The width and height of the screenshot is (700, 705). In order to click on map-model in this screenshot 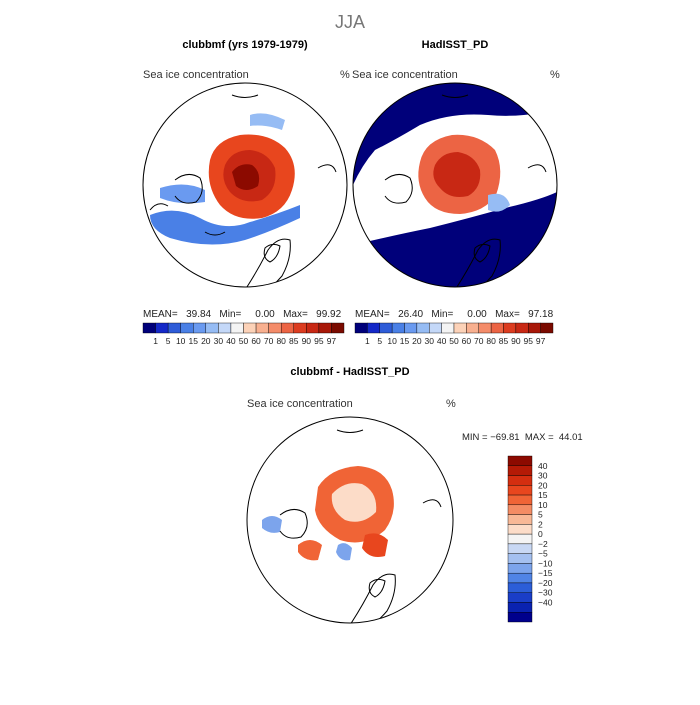, I will do `click(245, 185)`.